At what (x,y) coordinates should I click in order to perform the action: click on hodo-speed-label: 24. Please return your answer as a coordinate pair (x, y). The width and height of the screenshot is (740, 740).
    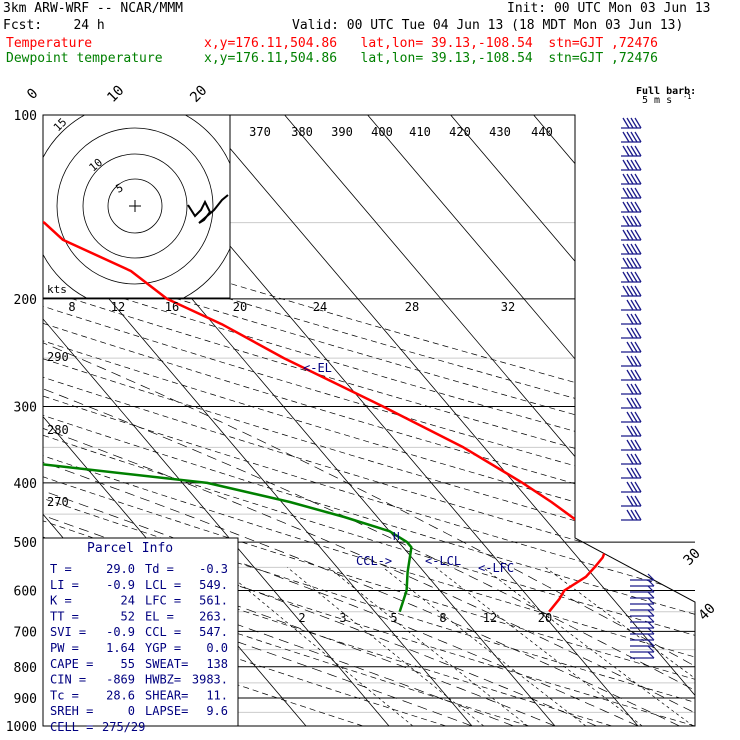
    Looking at the image, I should click on (320, 307).